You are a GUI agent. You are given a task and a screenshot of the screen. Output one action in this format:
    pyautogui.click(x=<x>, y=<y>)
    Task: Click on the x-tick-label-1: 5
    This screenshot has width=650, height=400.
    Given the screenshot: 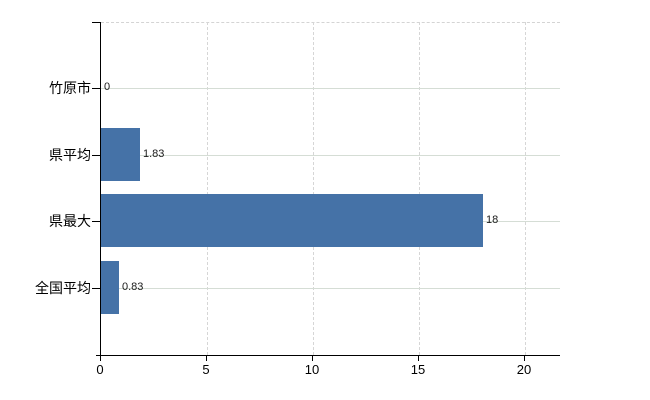 What is the action you would take?
    pyautogui.click(x=206, y=369)
    